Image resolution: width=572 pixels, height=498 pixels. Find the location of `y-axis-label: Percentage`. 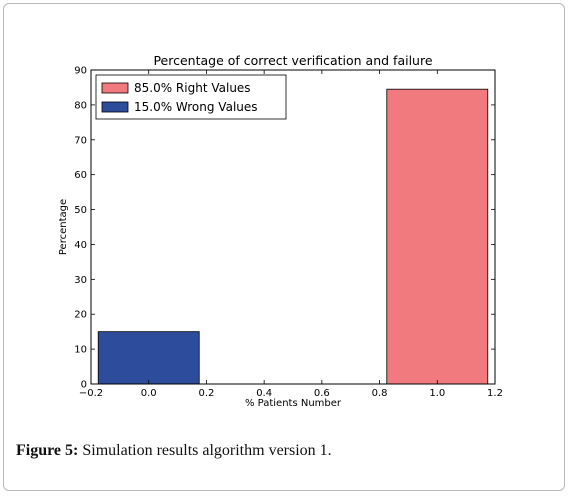

y-axis-label: Percentage is located at coordinates (63, 227).